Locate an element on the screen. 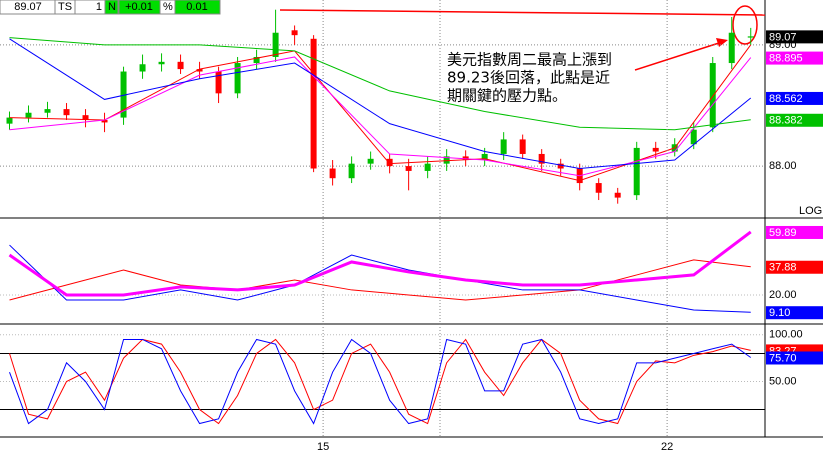 The width and height of the screenshot is (823, 459). value-label: 89.07 is located at coordinates (783, 37).